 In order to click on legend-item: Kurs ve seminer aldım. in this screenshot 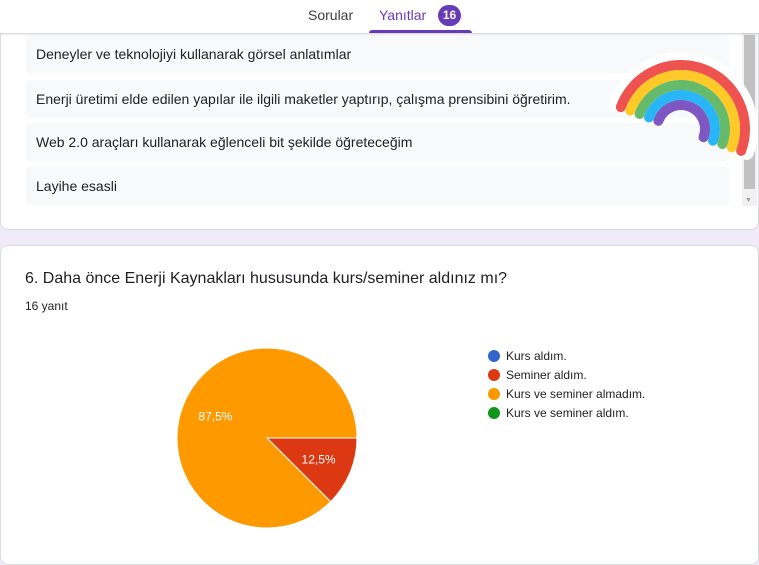, I will do `click(566, 412)`.